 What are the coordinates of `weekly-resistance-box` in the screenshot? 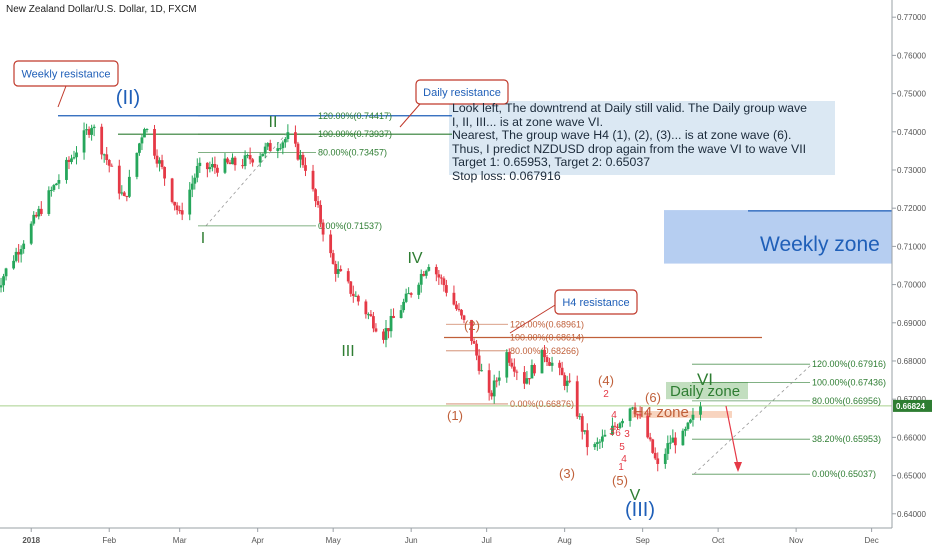 It's located at (66, 73).